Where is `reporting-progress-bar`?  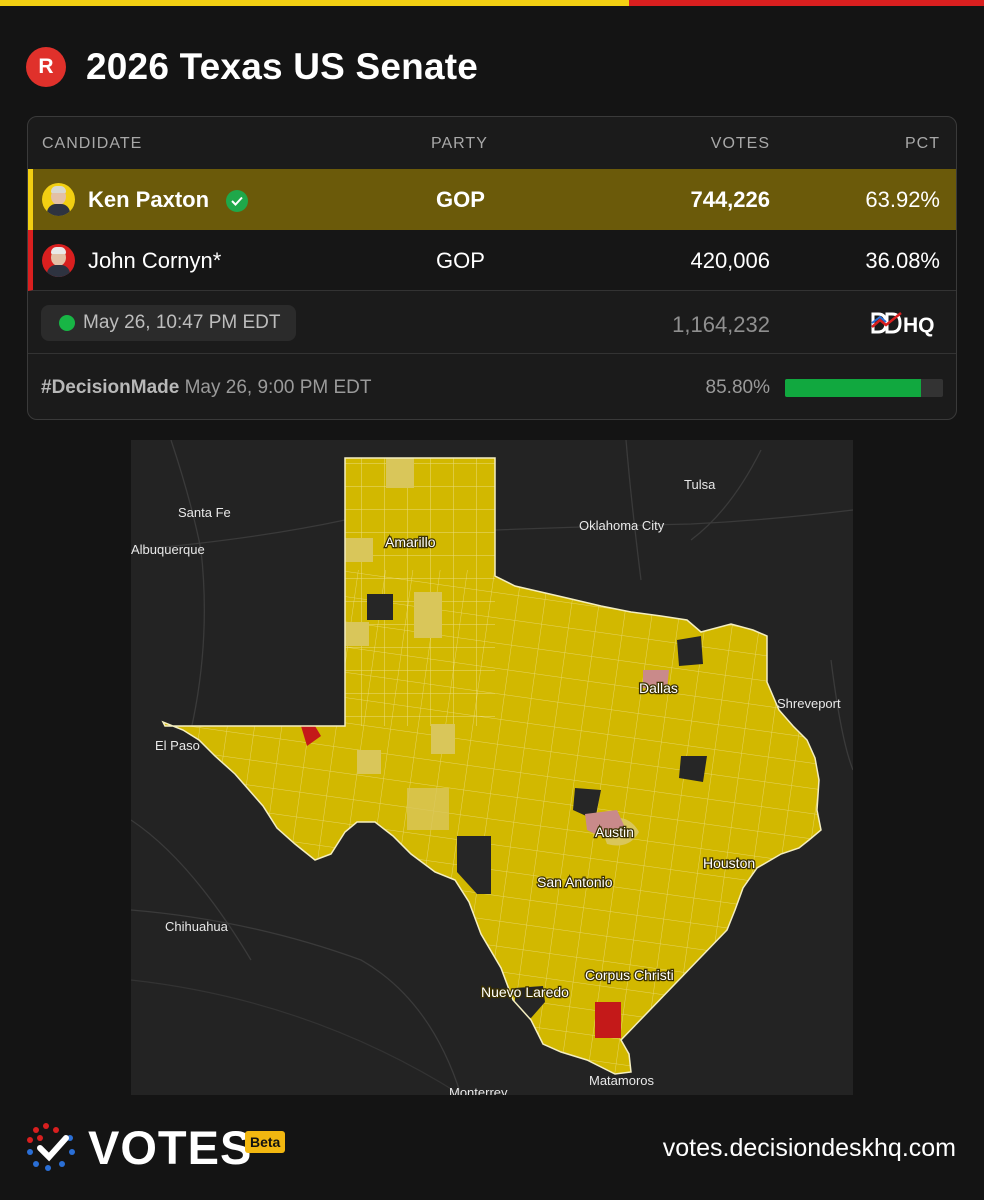
reporting-progress-bar is located at coordinates (864, 388).